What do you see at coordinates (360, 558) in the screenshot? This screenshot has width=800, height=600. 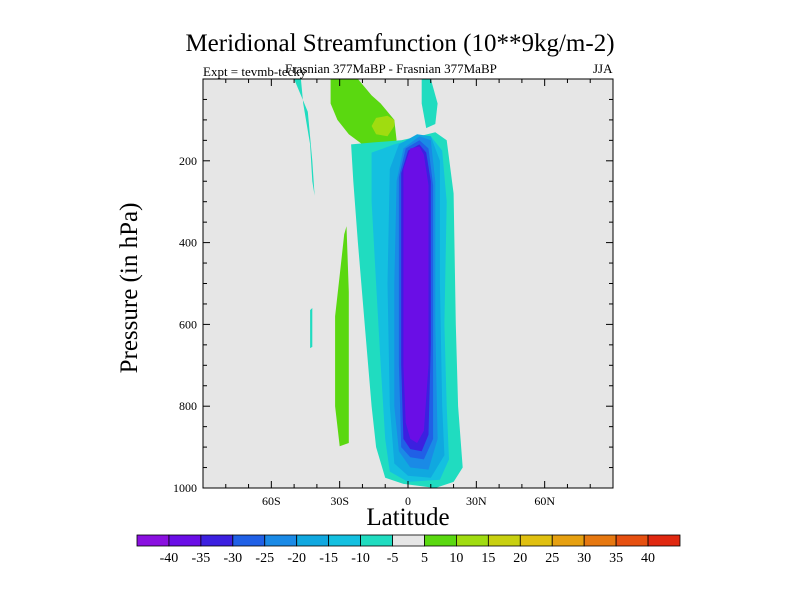 I see `colorbar-label: -10` at bounding box center [360, 558].